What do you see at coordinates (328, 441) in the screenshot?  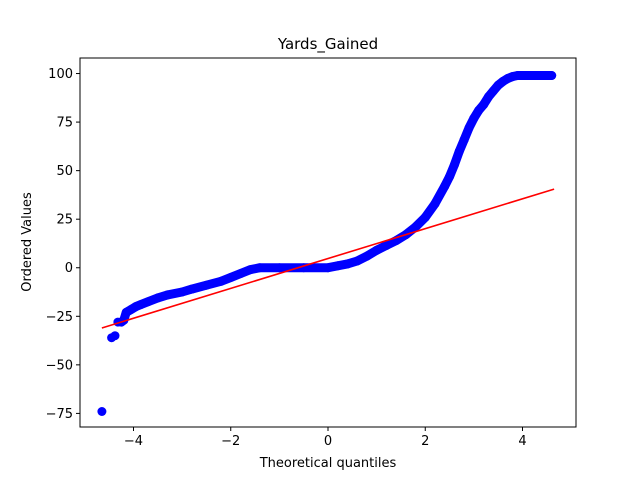 I see `x-tick-label: 0` at bounding box center [328, 441].